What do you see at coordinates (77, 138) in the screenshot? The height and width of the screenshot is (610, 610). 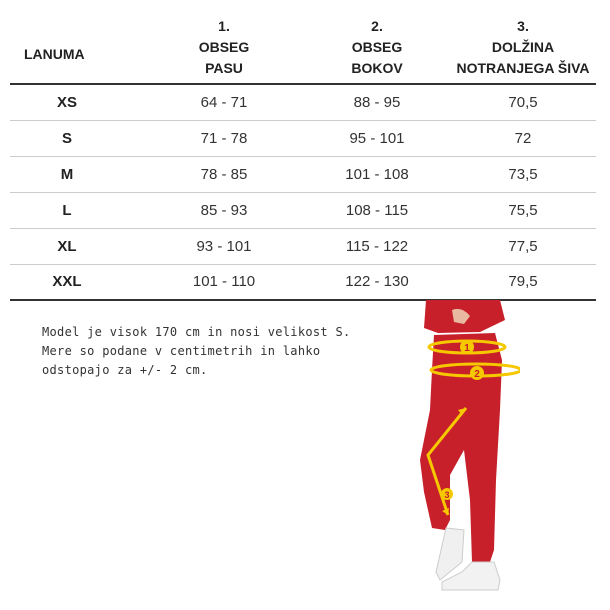 I see `size-cell: S` at bounding box center [77, 138].